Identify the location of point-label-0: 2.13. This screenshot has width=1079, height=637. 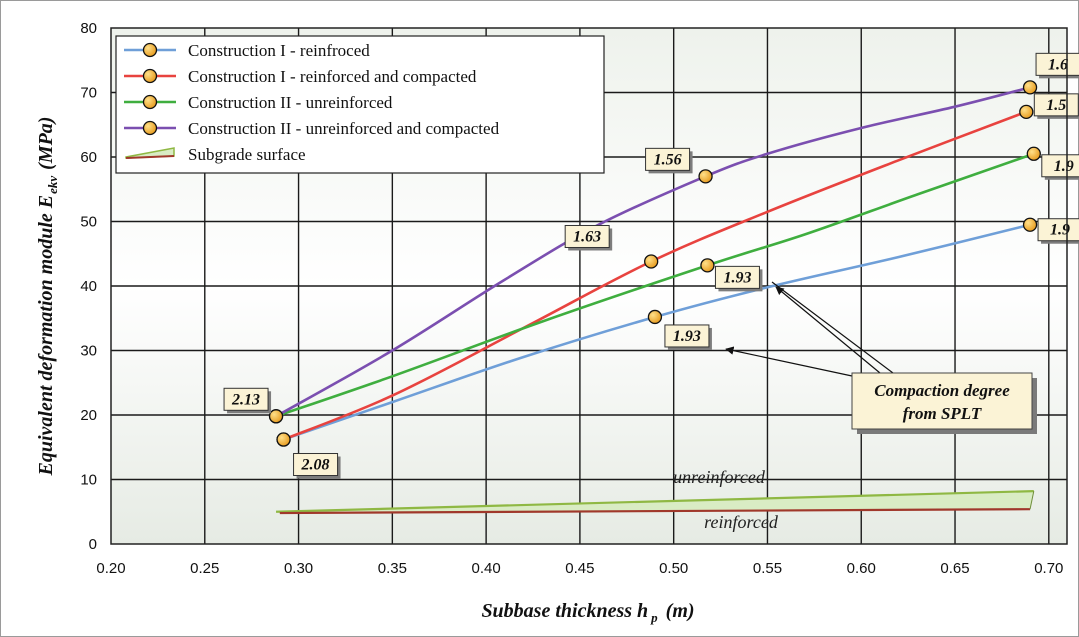
(247, 400).